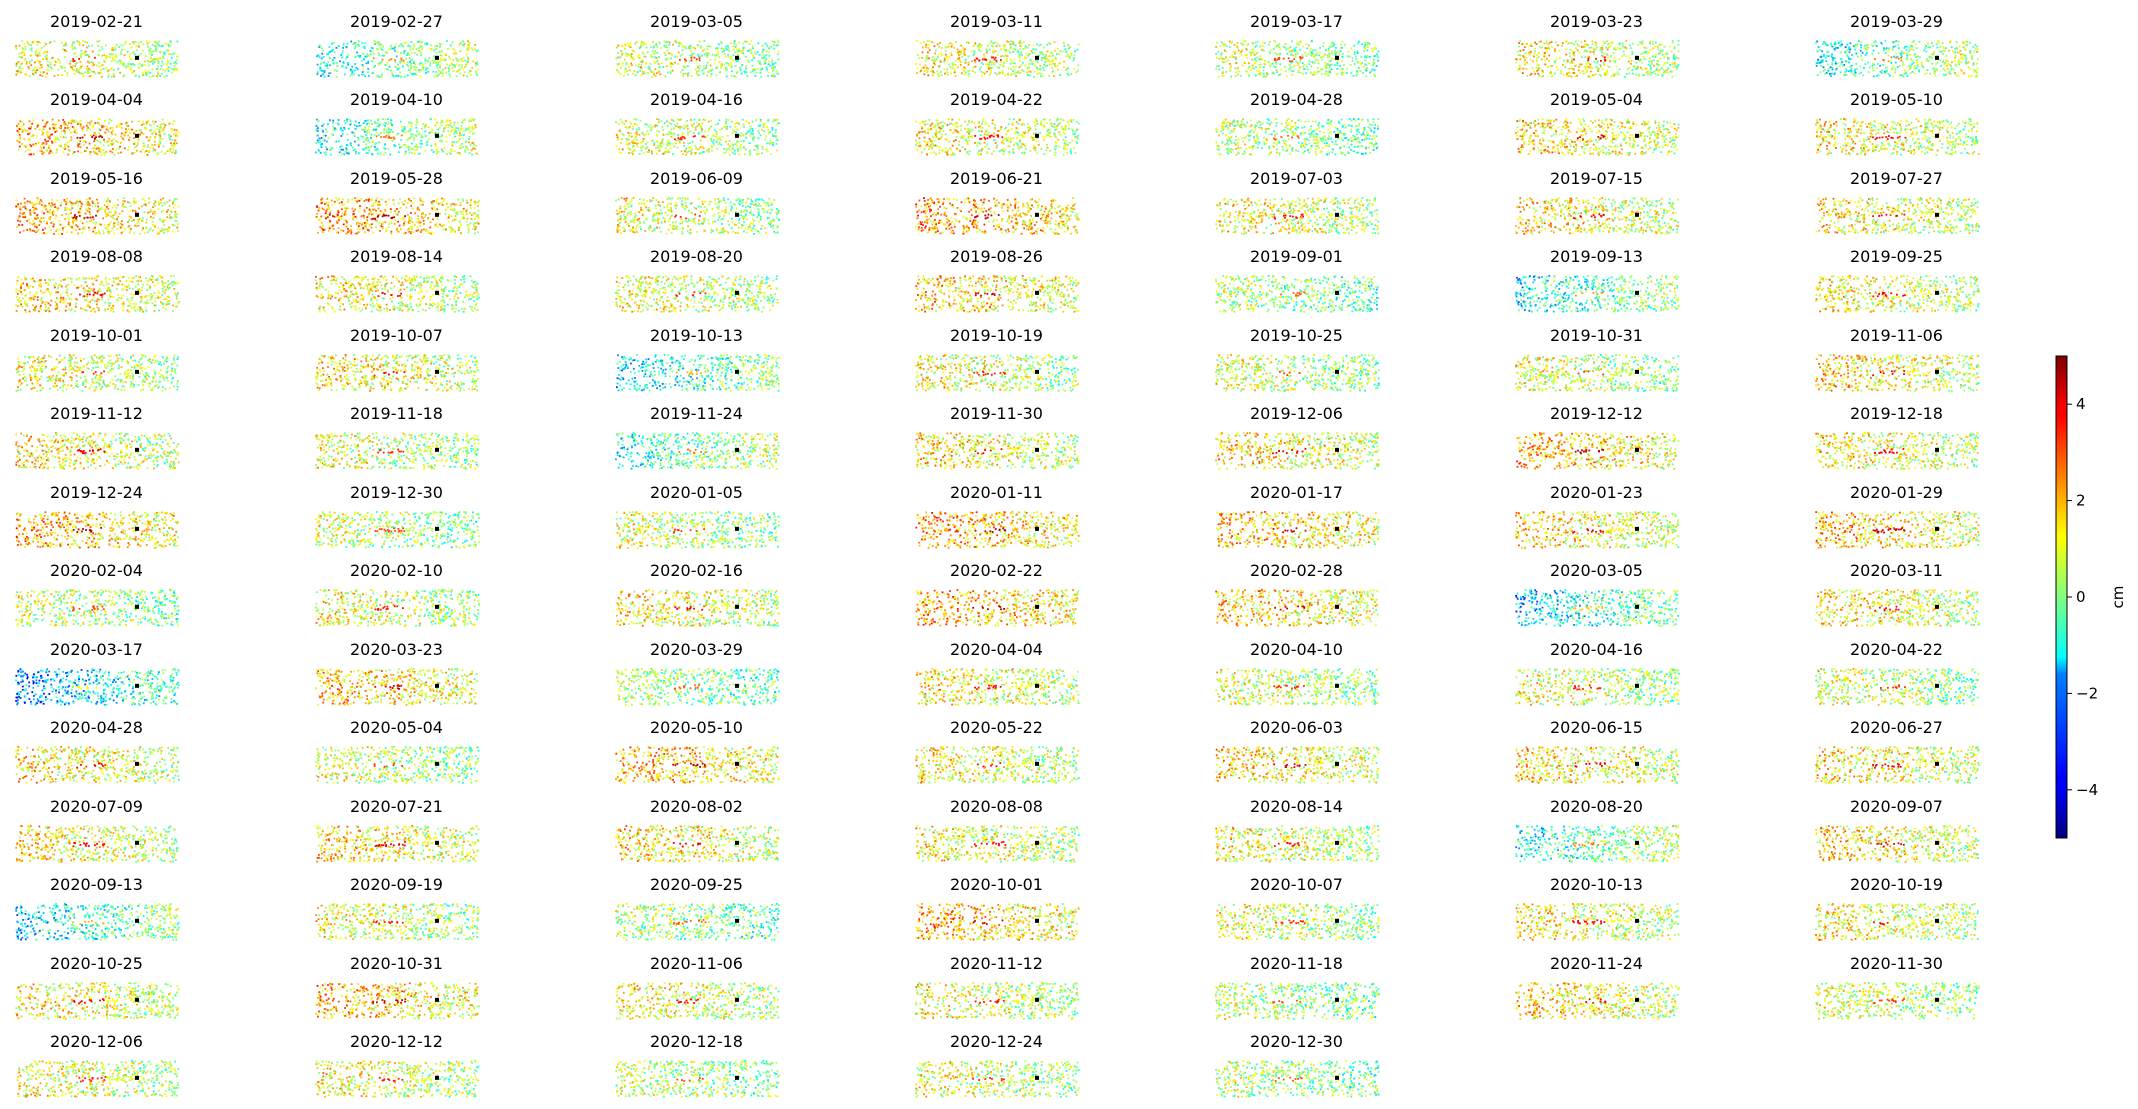 The height and width of the screenshot is (1109, 2138). Describe the element at coordinates (698, 45) in the screenshot. I see `panel-2019-03-05: 2019-03-05` at that location.